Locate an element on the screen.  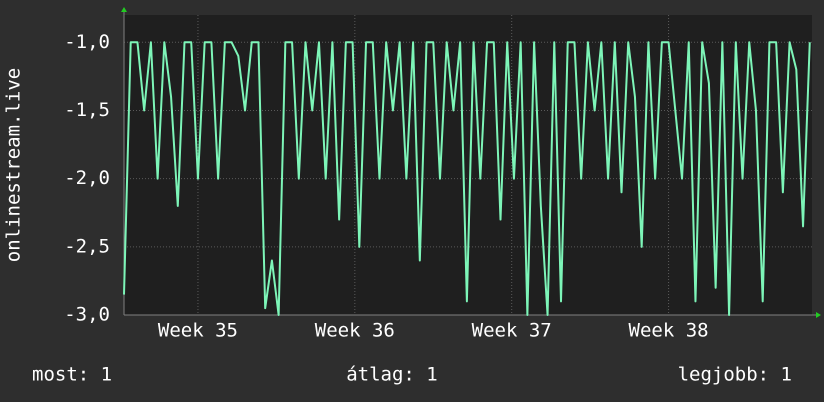
footer-average: átlag: 1 is located at coordinates (392, 375).